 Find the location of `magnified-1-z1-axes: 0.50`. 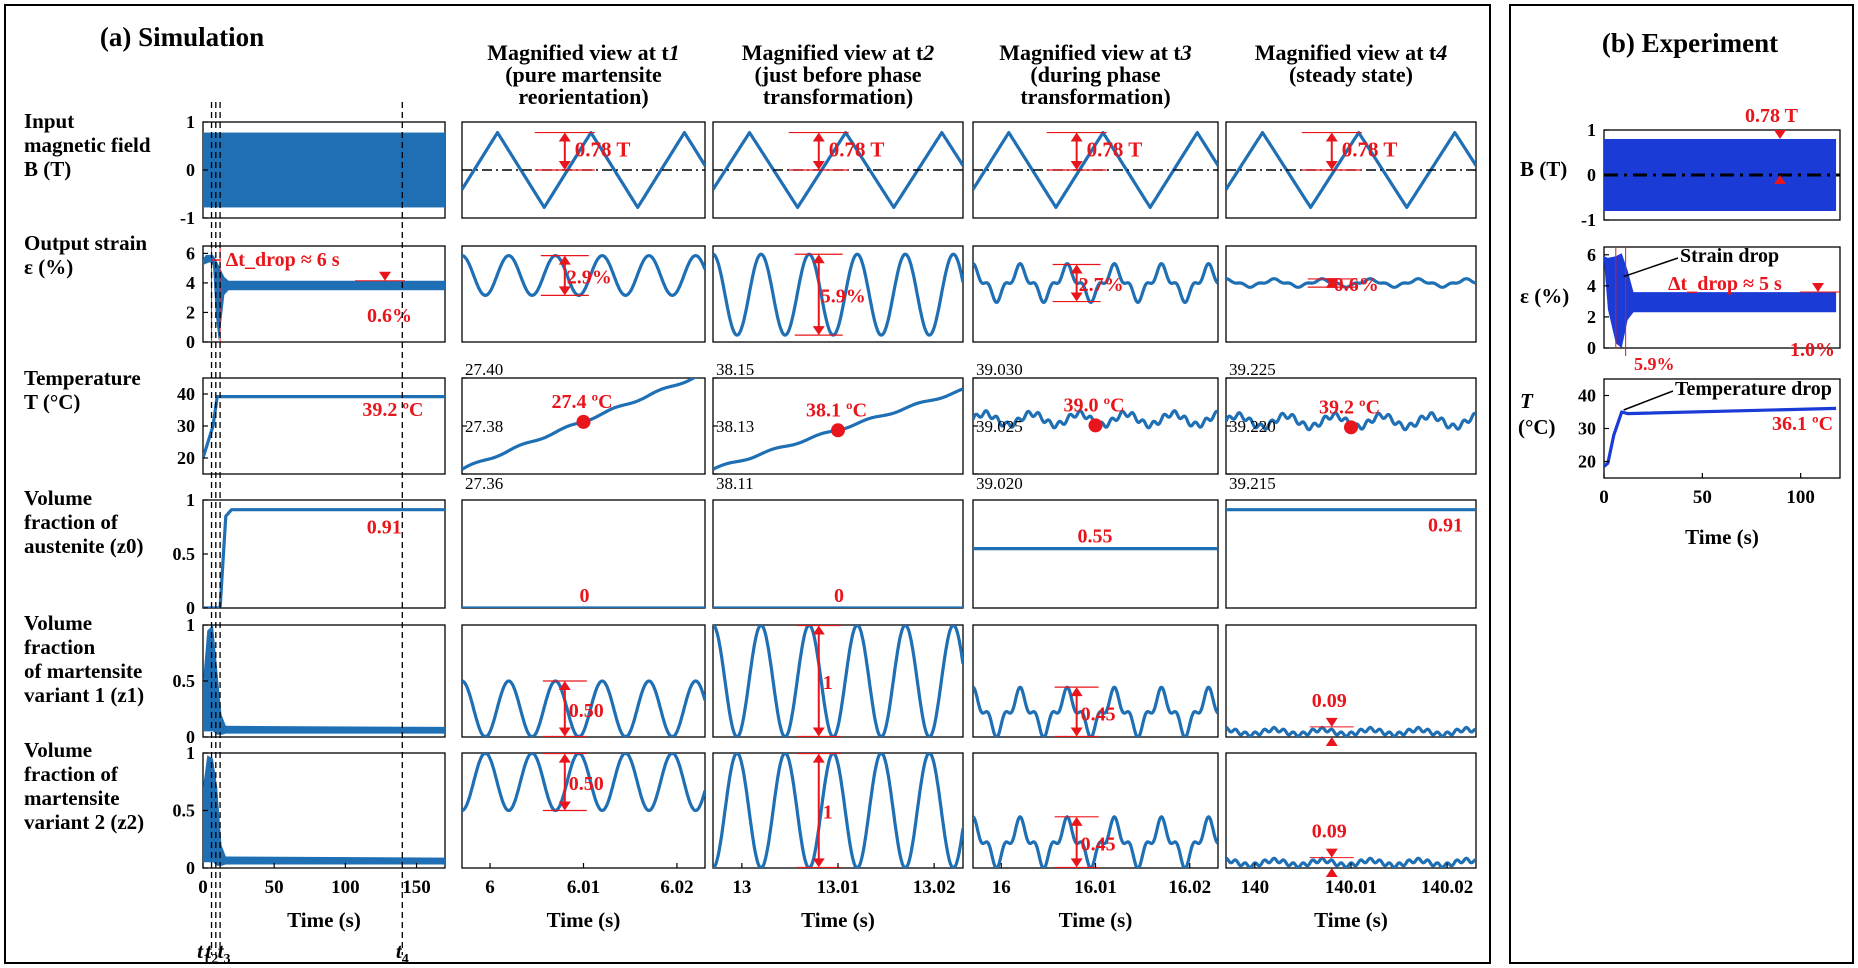

magnified-1-z1-axes: 0.50 is located at coordinates (583, 681).